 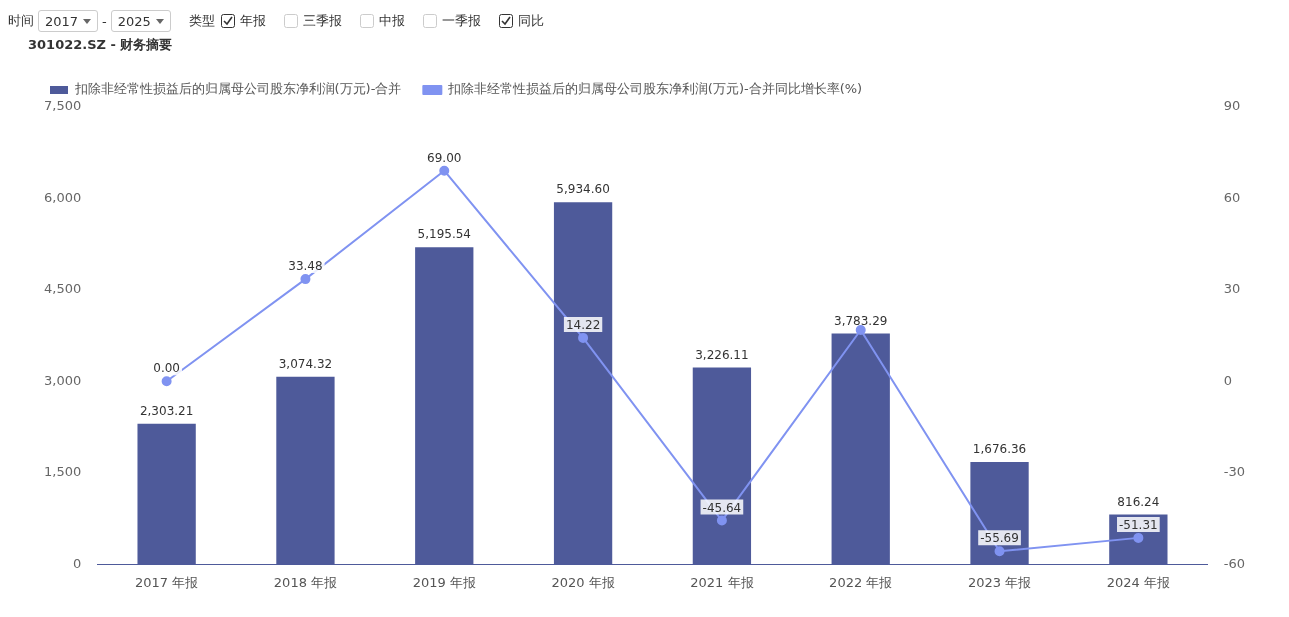 What do you see at coordinates (654, 89) in the screenshot?
I see `legend-label: 扣除非经常性损益后的归属母公司股东净利润(万元)-合并同比增长率(%)` at bounding box center [654, 89].